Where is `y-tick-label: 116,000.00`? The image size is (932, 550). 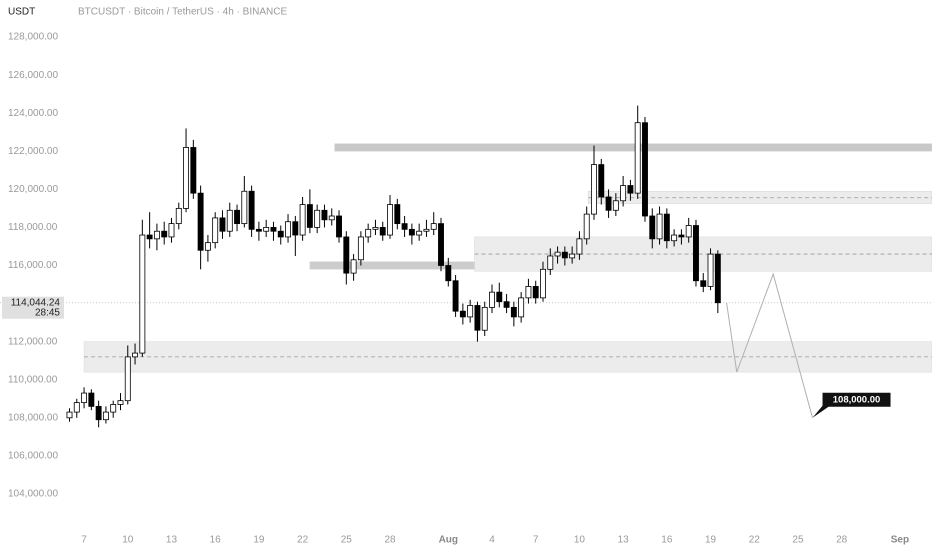
y-tick-label: 116,000.00 is located at coordinates (33, 265).